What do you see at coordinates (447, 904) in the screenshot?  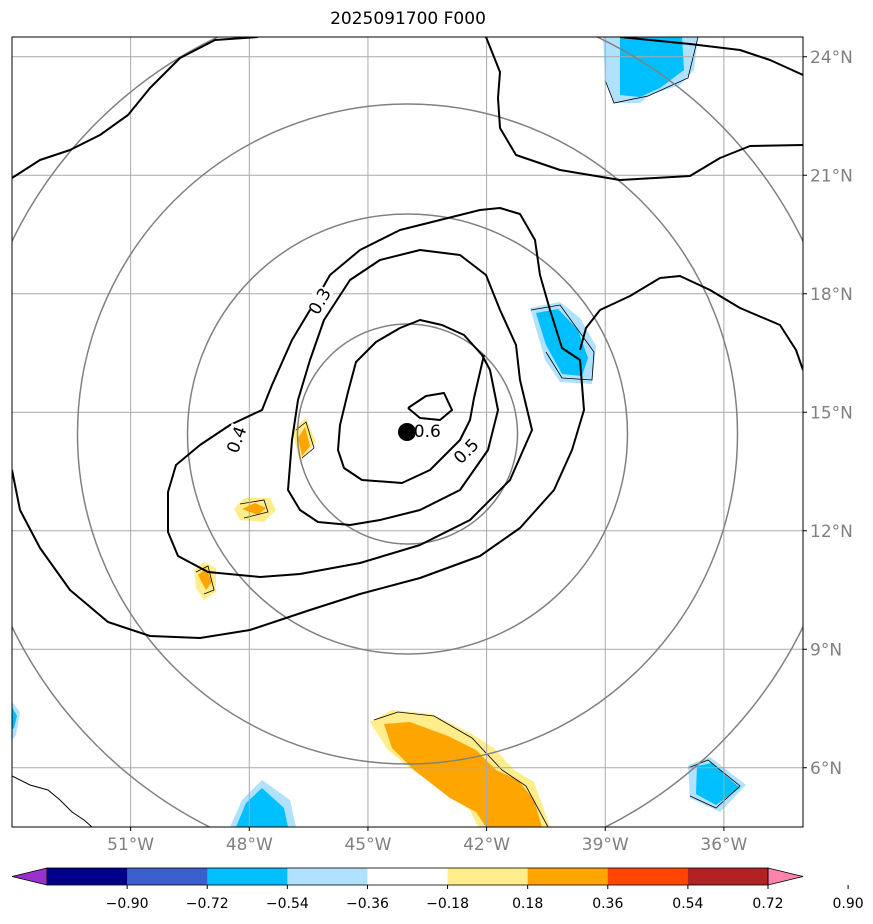 I see `colorbar-label: −0.18` at bounding box center [447, 904].